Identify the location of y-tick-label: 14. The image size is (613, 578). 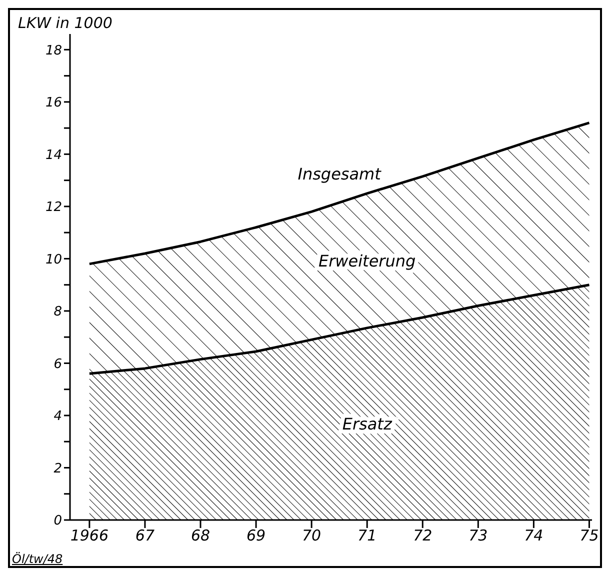
(53, 155).